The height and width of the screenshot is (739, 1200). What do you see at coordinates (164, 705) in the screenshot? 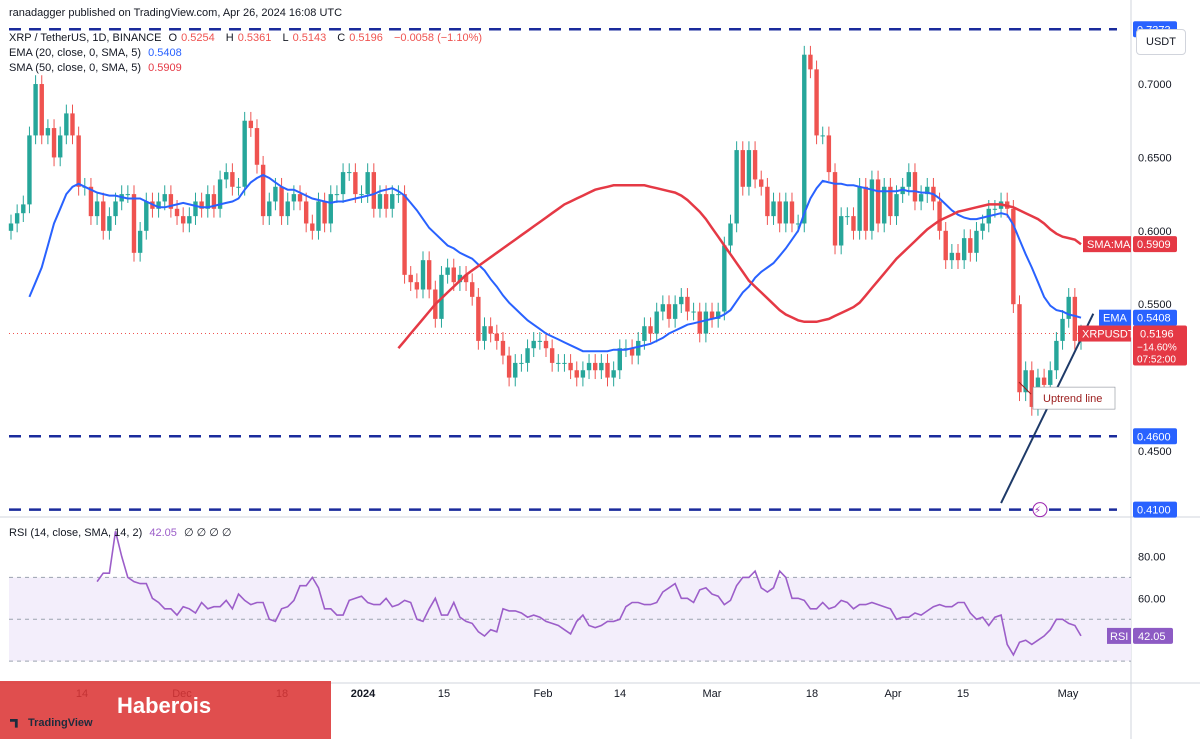
I see `brand-name: Haberois` at bounding box center [164, 705].